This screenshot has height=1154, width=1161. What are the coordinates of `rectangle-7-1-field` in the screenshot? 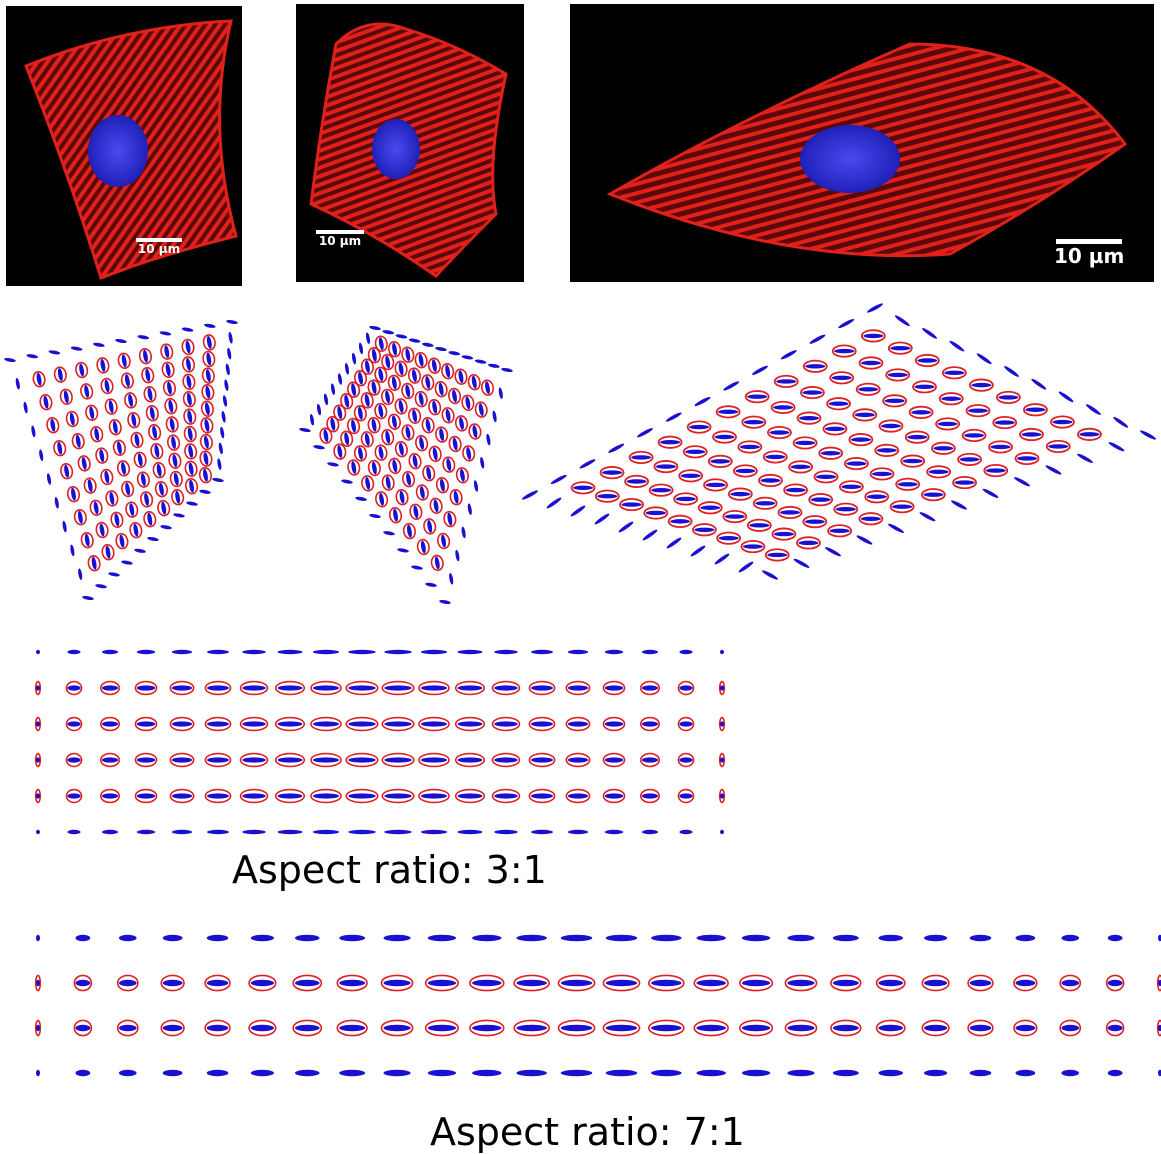 It's located at (590, 1005).